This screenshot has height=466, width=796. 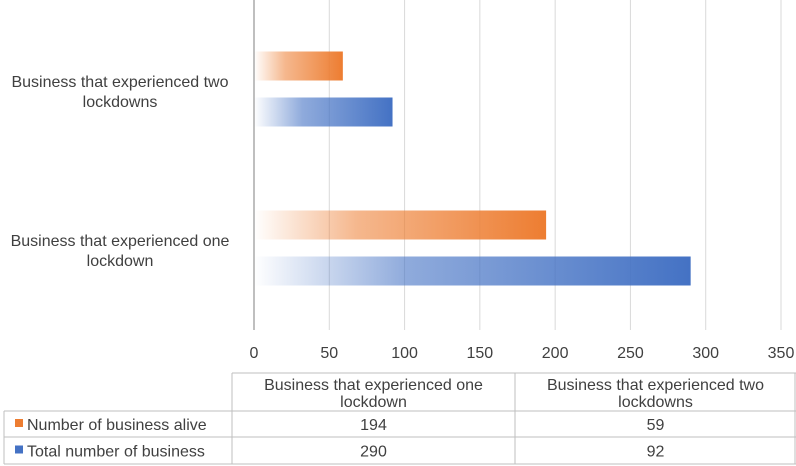 What do you see at coordinates (555, 353) in the screenshot?
I see `x-tick-label: 200` at bounding box center [555, 353].